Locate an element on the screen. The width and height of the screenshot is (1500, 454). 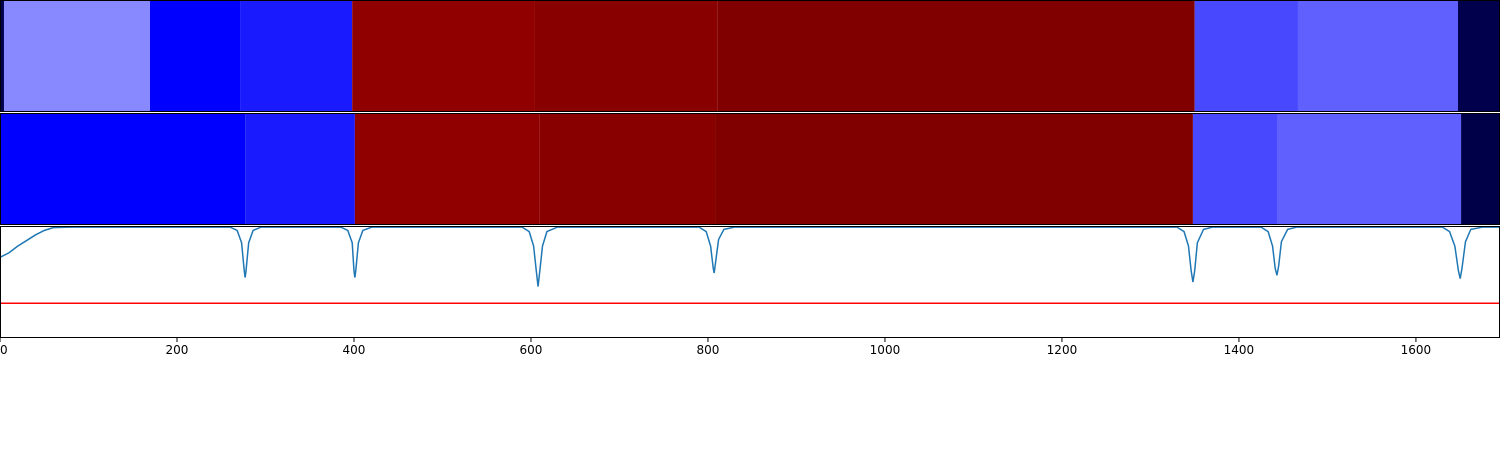
x-tick-label: 200 is located at coordinates (177, 350).